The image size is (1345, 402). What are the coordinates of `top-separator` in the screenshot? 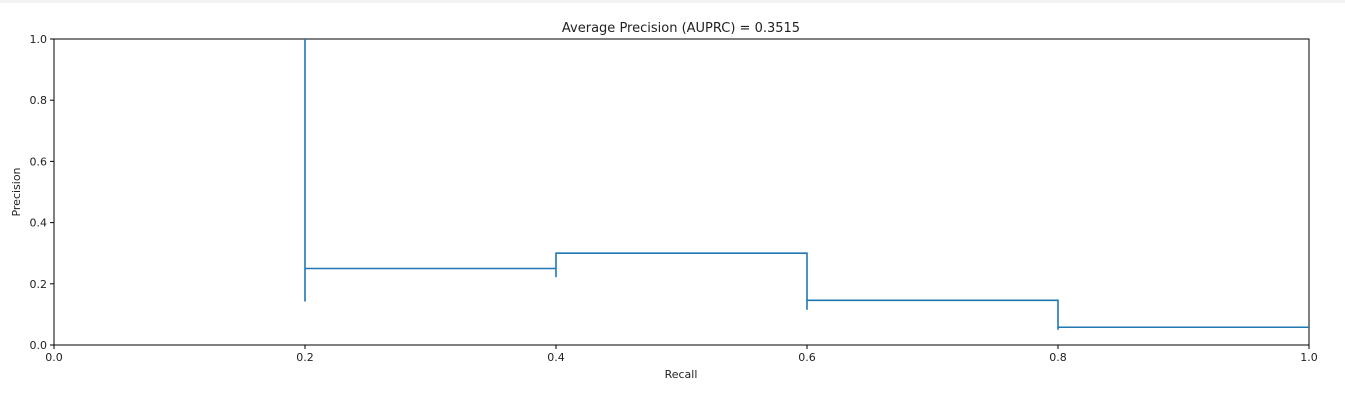 It's located at (672, 1).